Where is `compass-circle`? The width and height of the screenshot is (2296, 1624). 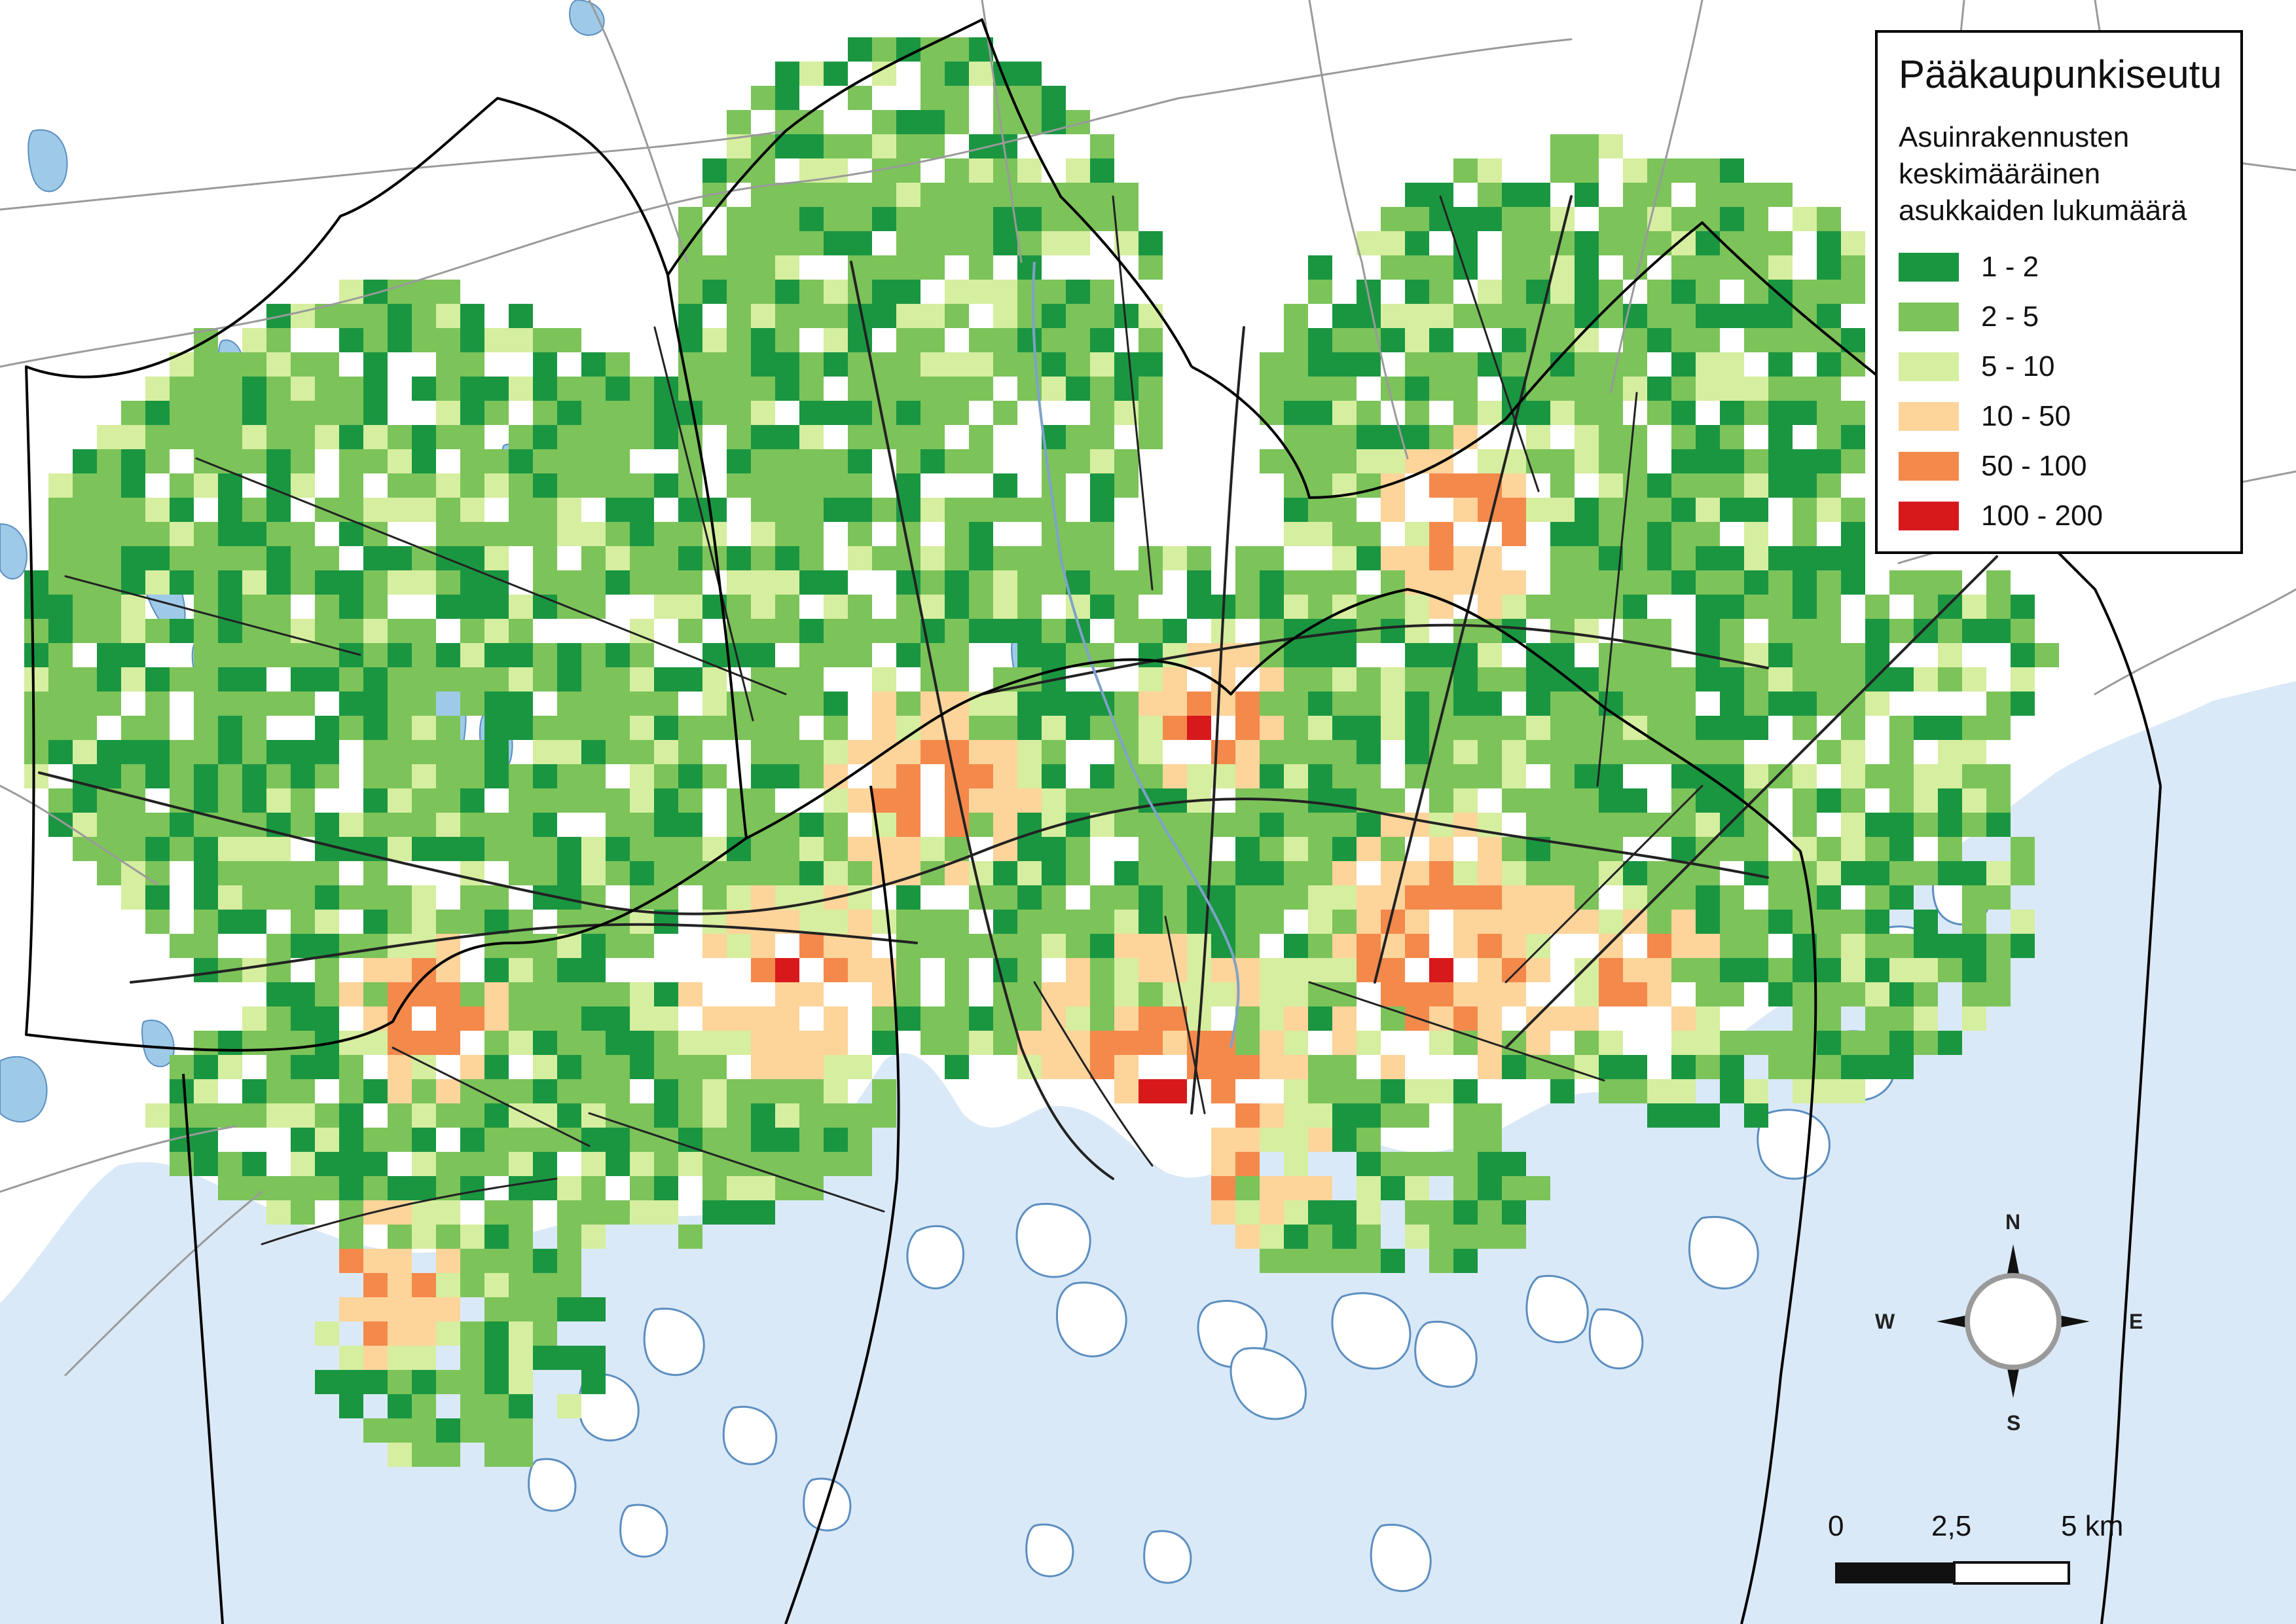 compass-circle is located at coordinates (2013, 1321).